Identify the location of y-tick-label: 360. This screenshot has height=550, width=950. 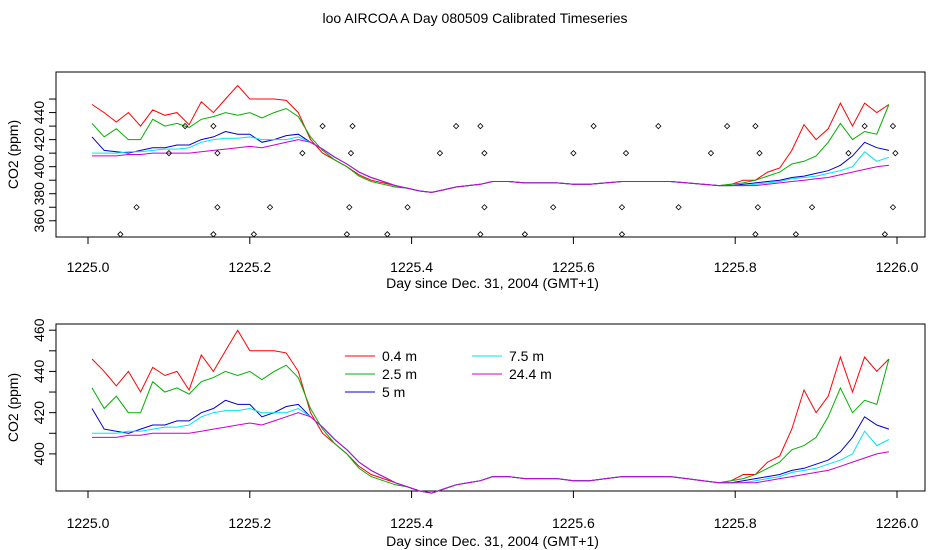
(39, 221).